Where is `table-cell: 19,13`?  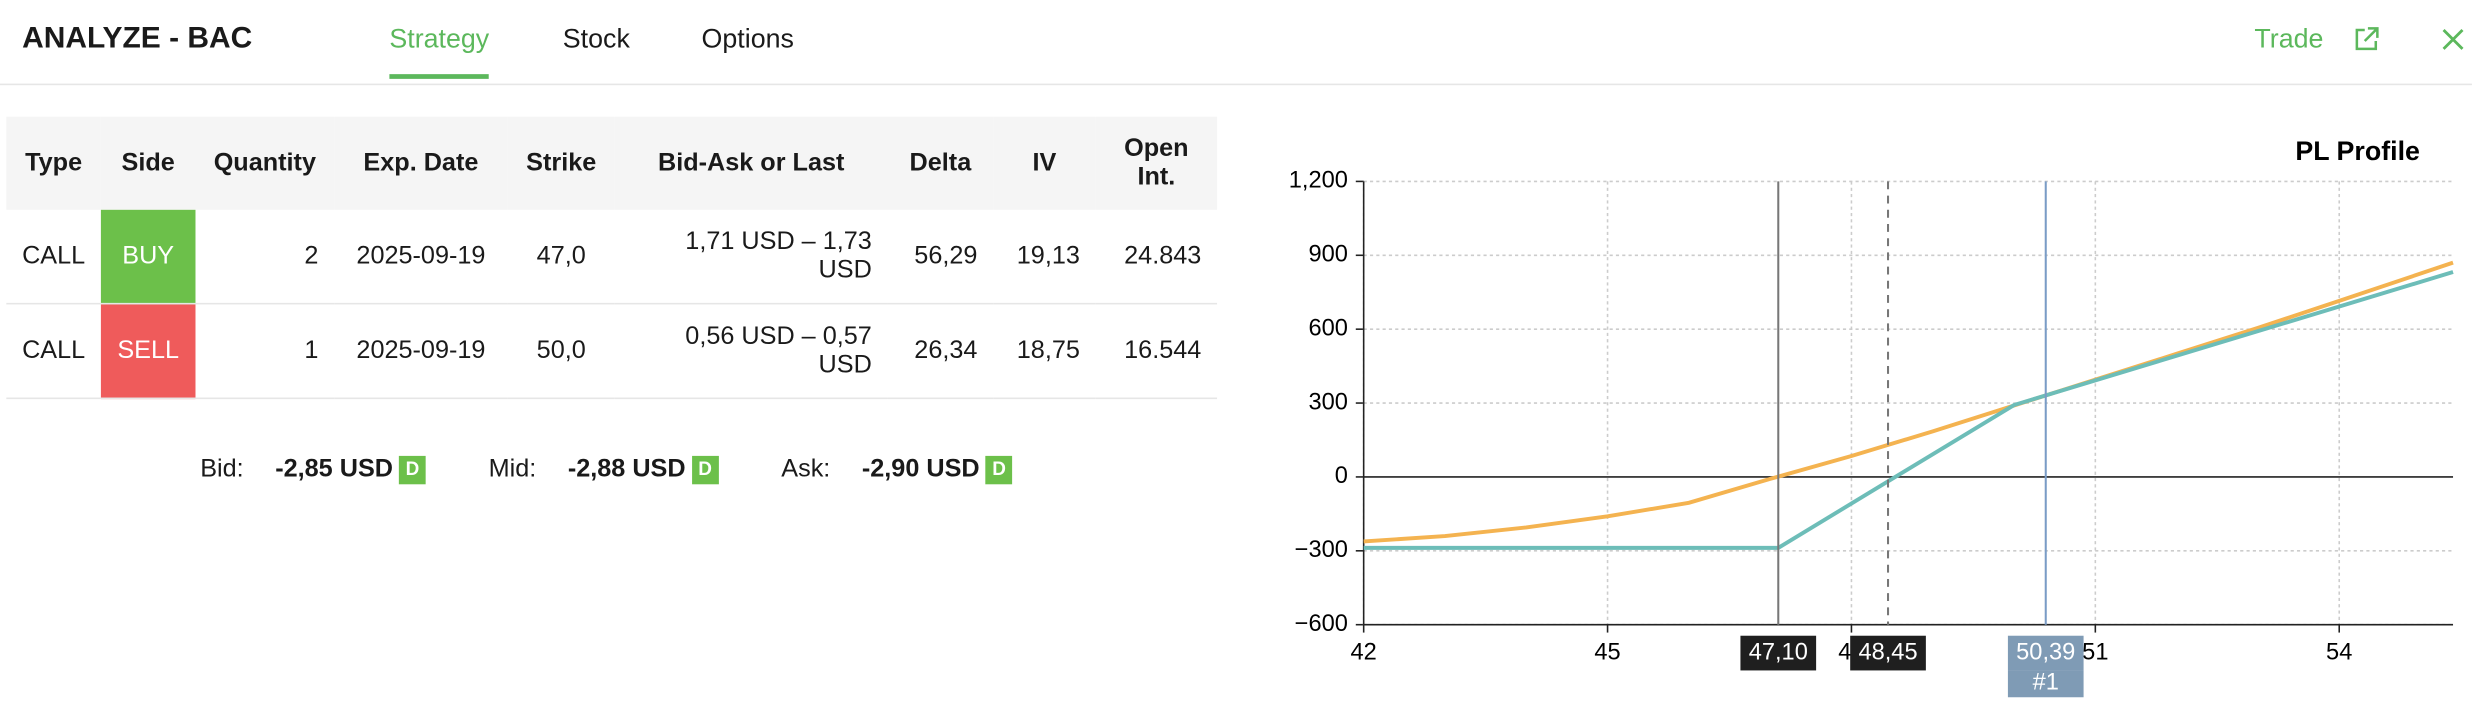
table-cell: 19,13 is located at coordinates (1044, 257).